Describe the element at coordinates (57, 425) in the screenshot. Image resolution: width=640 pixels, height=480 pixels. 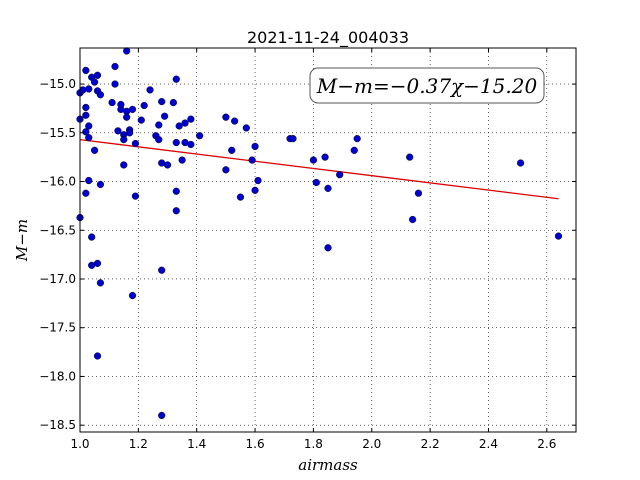
I see `y-tick-label: −18.5` at that location.